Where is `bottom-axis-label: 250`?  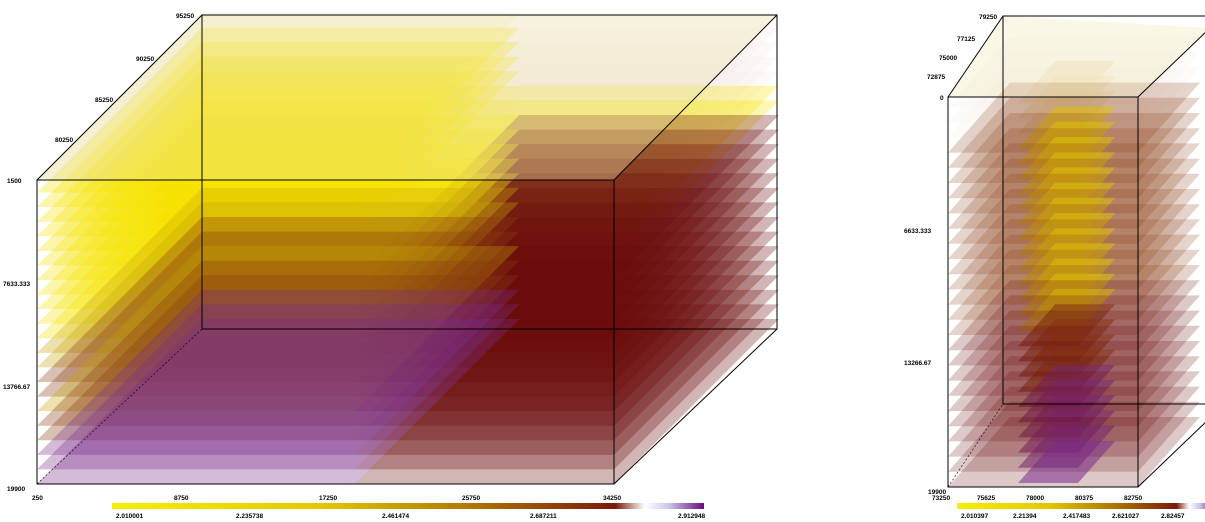 bottom-axis-label: 250 is located at coordinates (37, 498).